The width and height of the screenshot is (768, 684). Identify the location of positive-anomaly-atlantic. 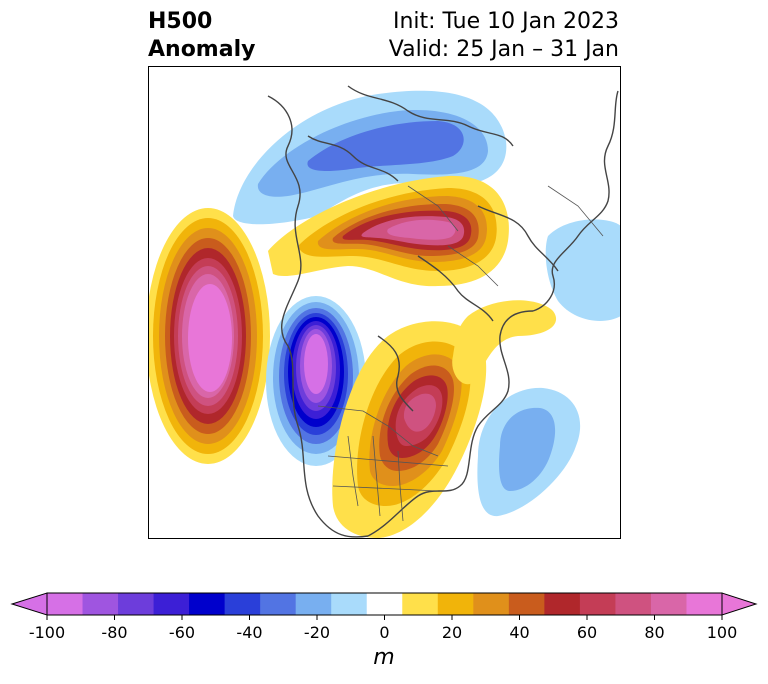
(504, 342).